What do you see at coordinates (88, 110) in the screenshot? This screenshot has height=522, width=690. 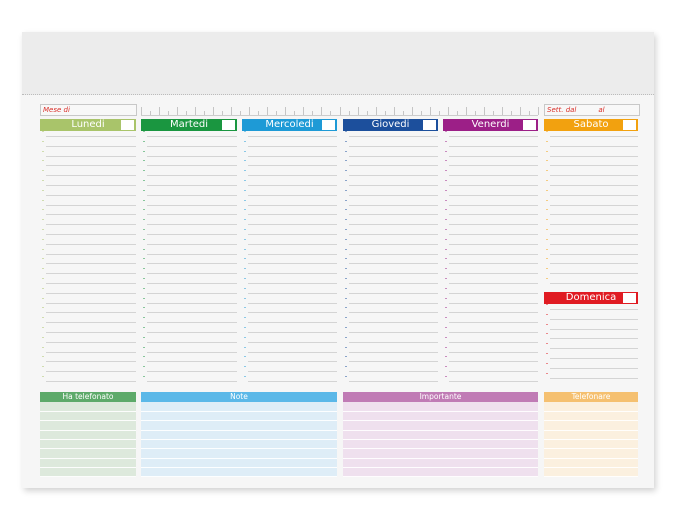 I see `month-field: Mese di` at bounding box center [88, 110].